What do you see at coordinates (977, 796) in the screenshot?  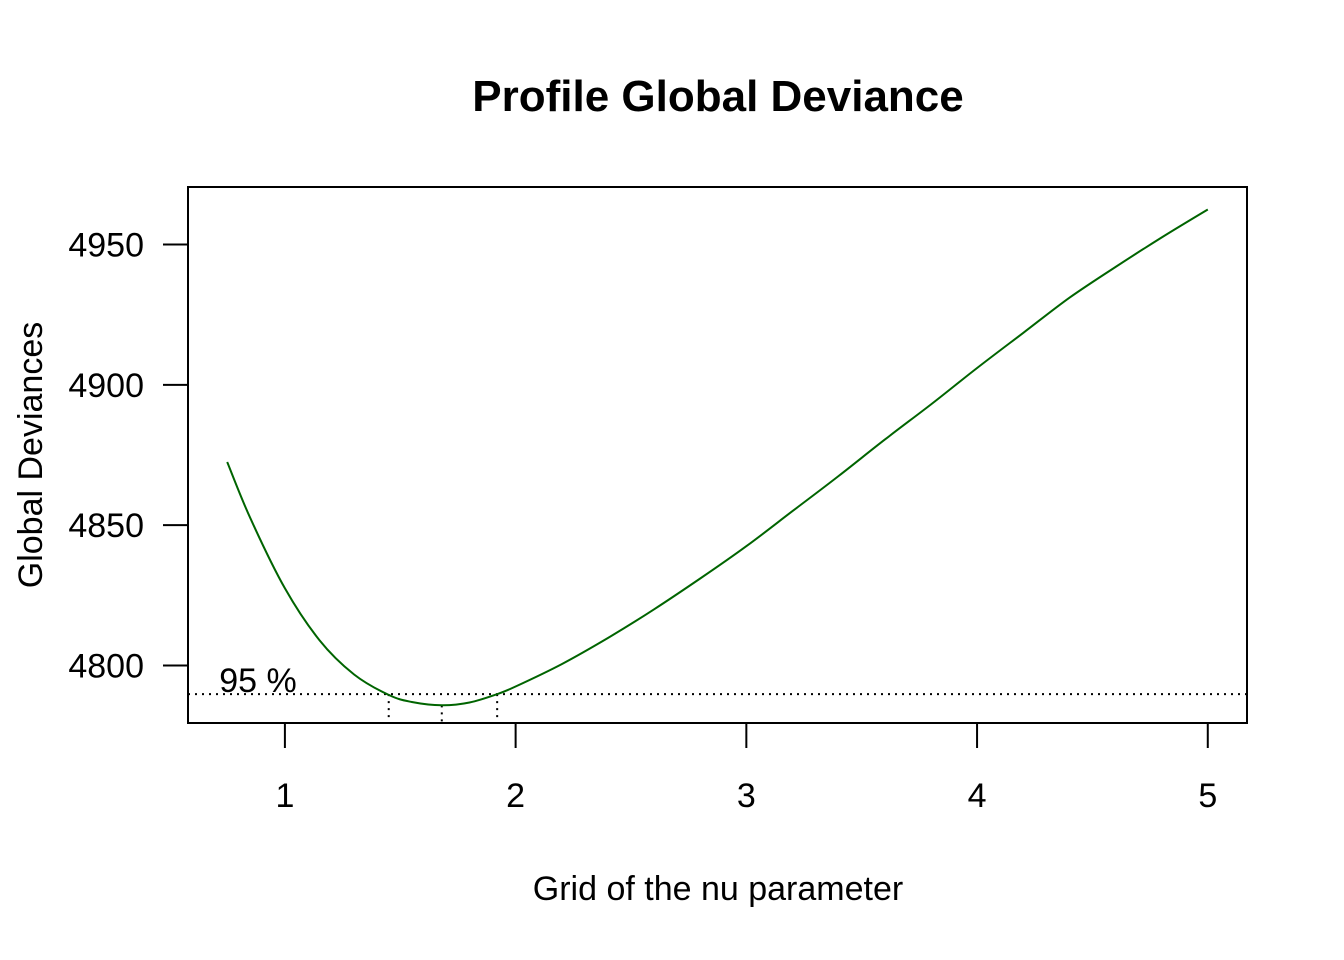 I see `x-tick-label: 4` at bounding box center [977, 796].